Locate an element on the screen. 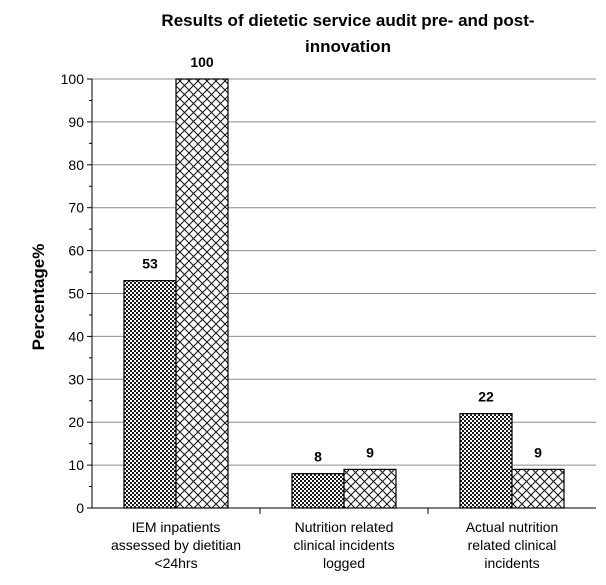  y-axis-label: Percentage% is located at coordinates (38, 297).